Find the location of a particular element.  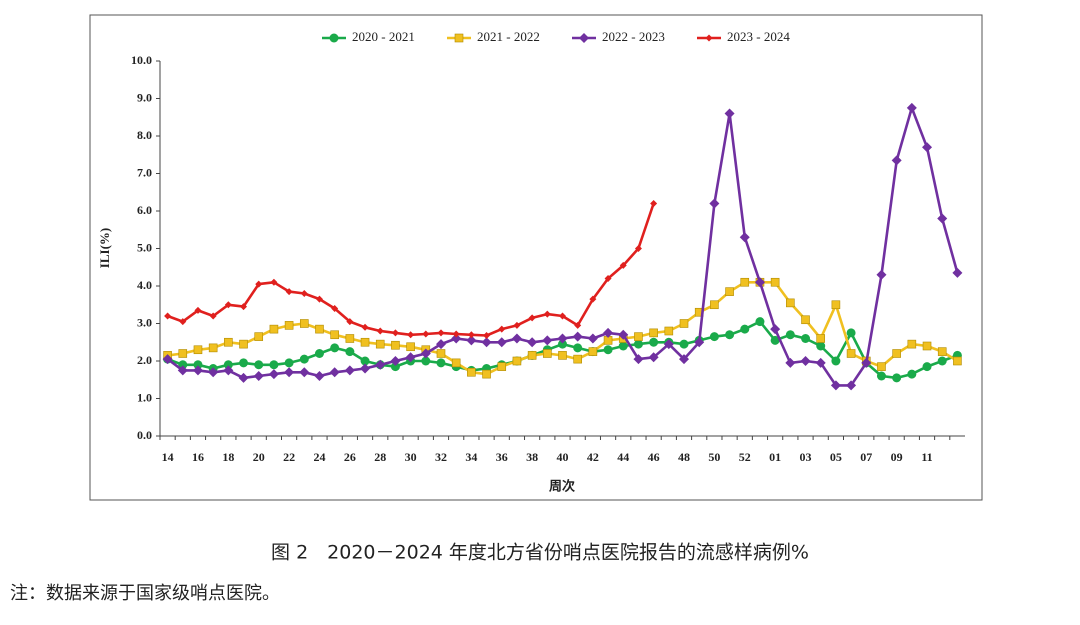

x-tick-label: 46 is located at coordinates (654, 457).